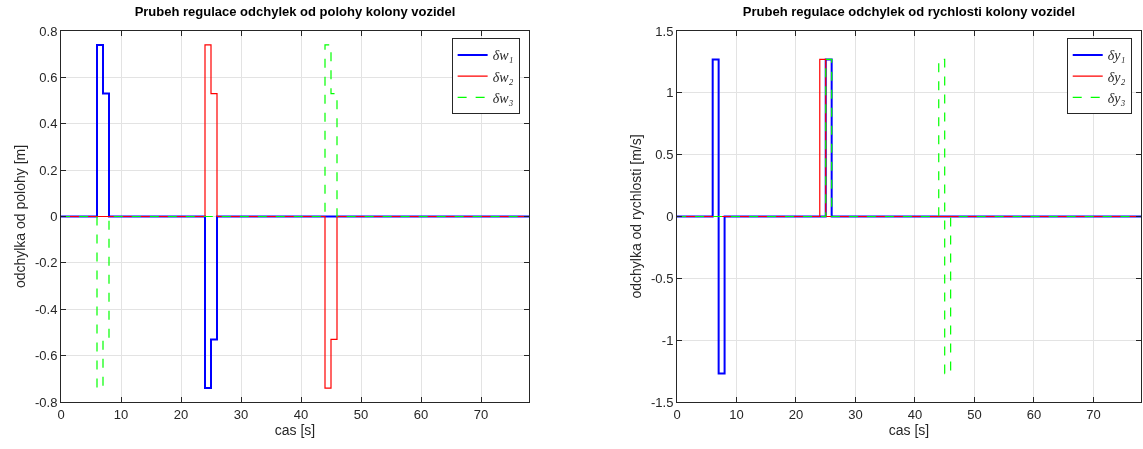 Image resolution: width=1143 pixels, height=449 pixels. I want to click on y-tick-label: 0.8, so click(48, 31).